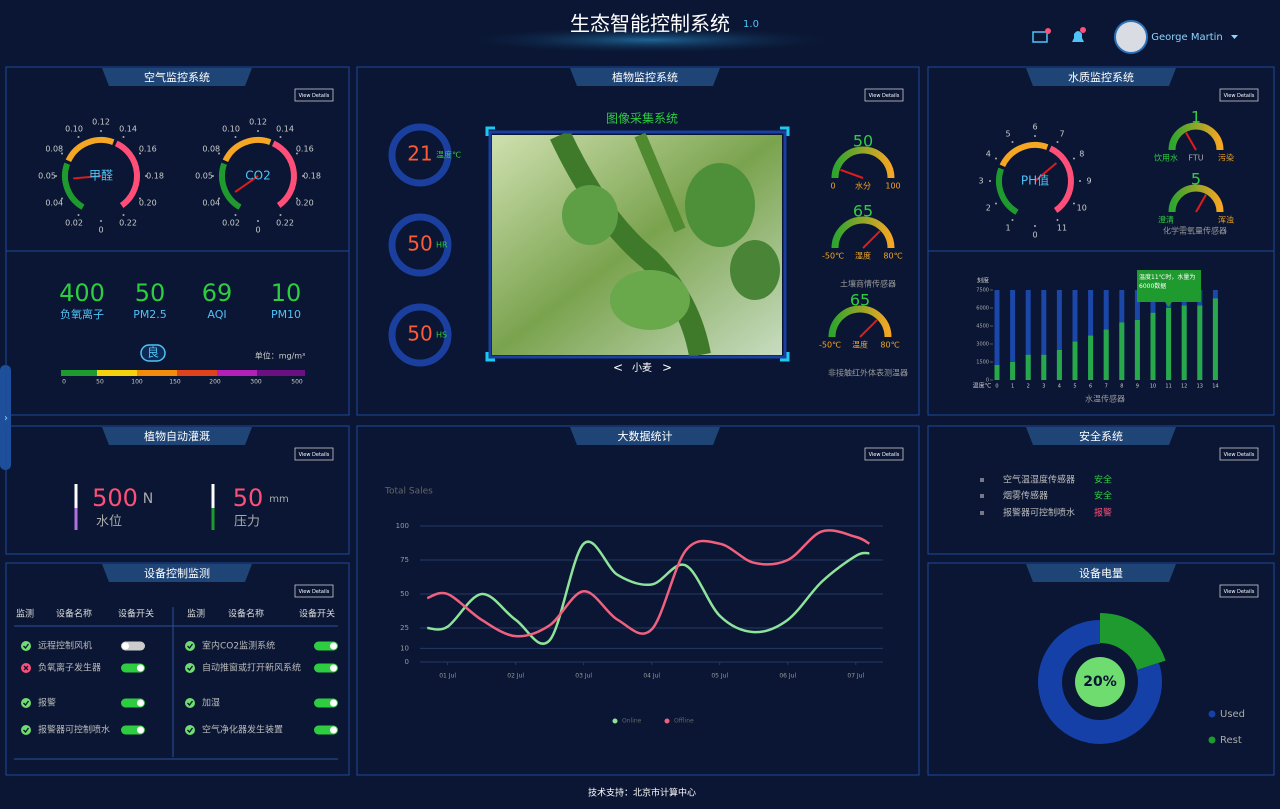  Describe the element at coordinates (1196, 179) in the screenshot. I see `gauge-value: 5` at that location.